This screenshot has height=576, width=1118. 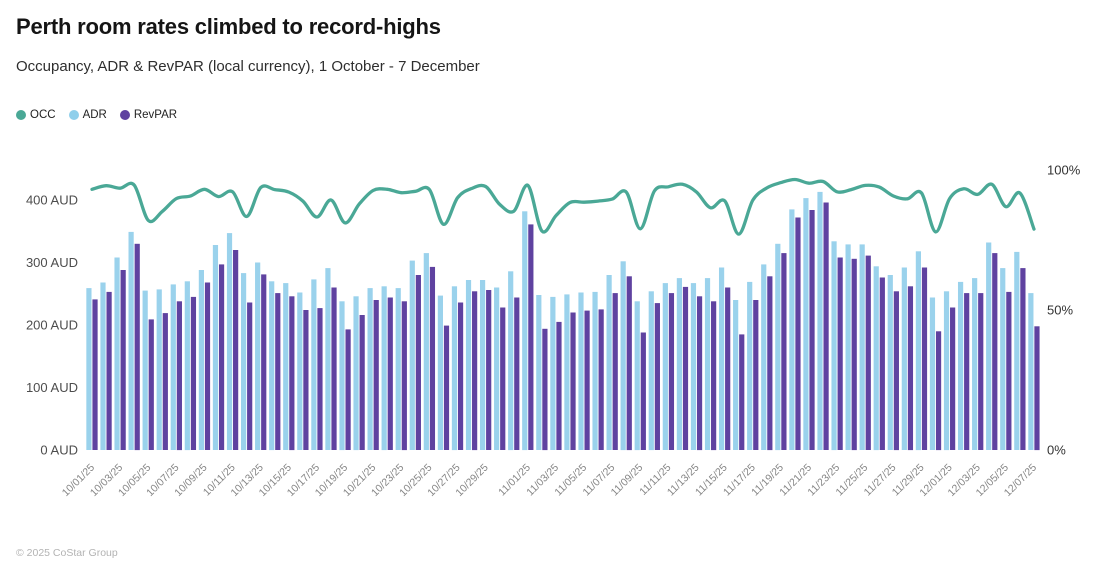 I want to click on svg-text: 100 AUD, so click(x=52, y=387).